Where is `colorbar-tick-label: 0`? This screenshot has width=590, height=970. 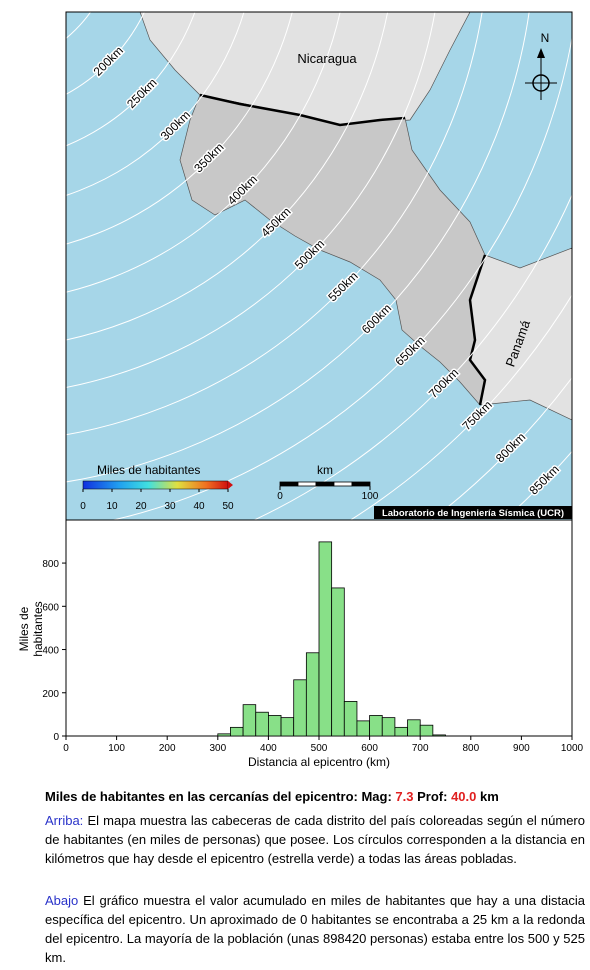
colorbar-tick-label: 0 is located at coordinates (83, 506).